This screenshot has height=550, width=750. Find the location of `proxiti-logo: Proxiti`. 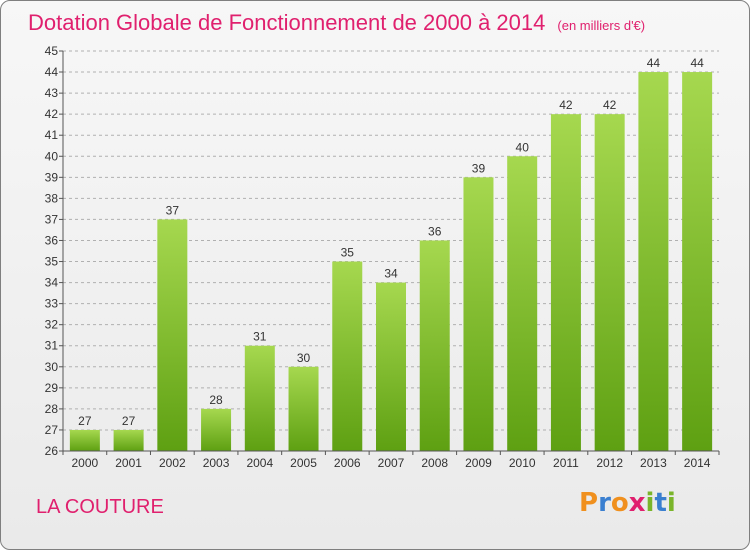

proxiti-logo: Proxiti is located at coordinates (627, 503).